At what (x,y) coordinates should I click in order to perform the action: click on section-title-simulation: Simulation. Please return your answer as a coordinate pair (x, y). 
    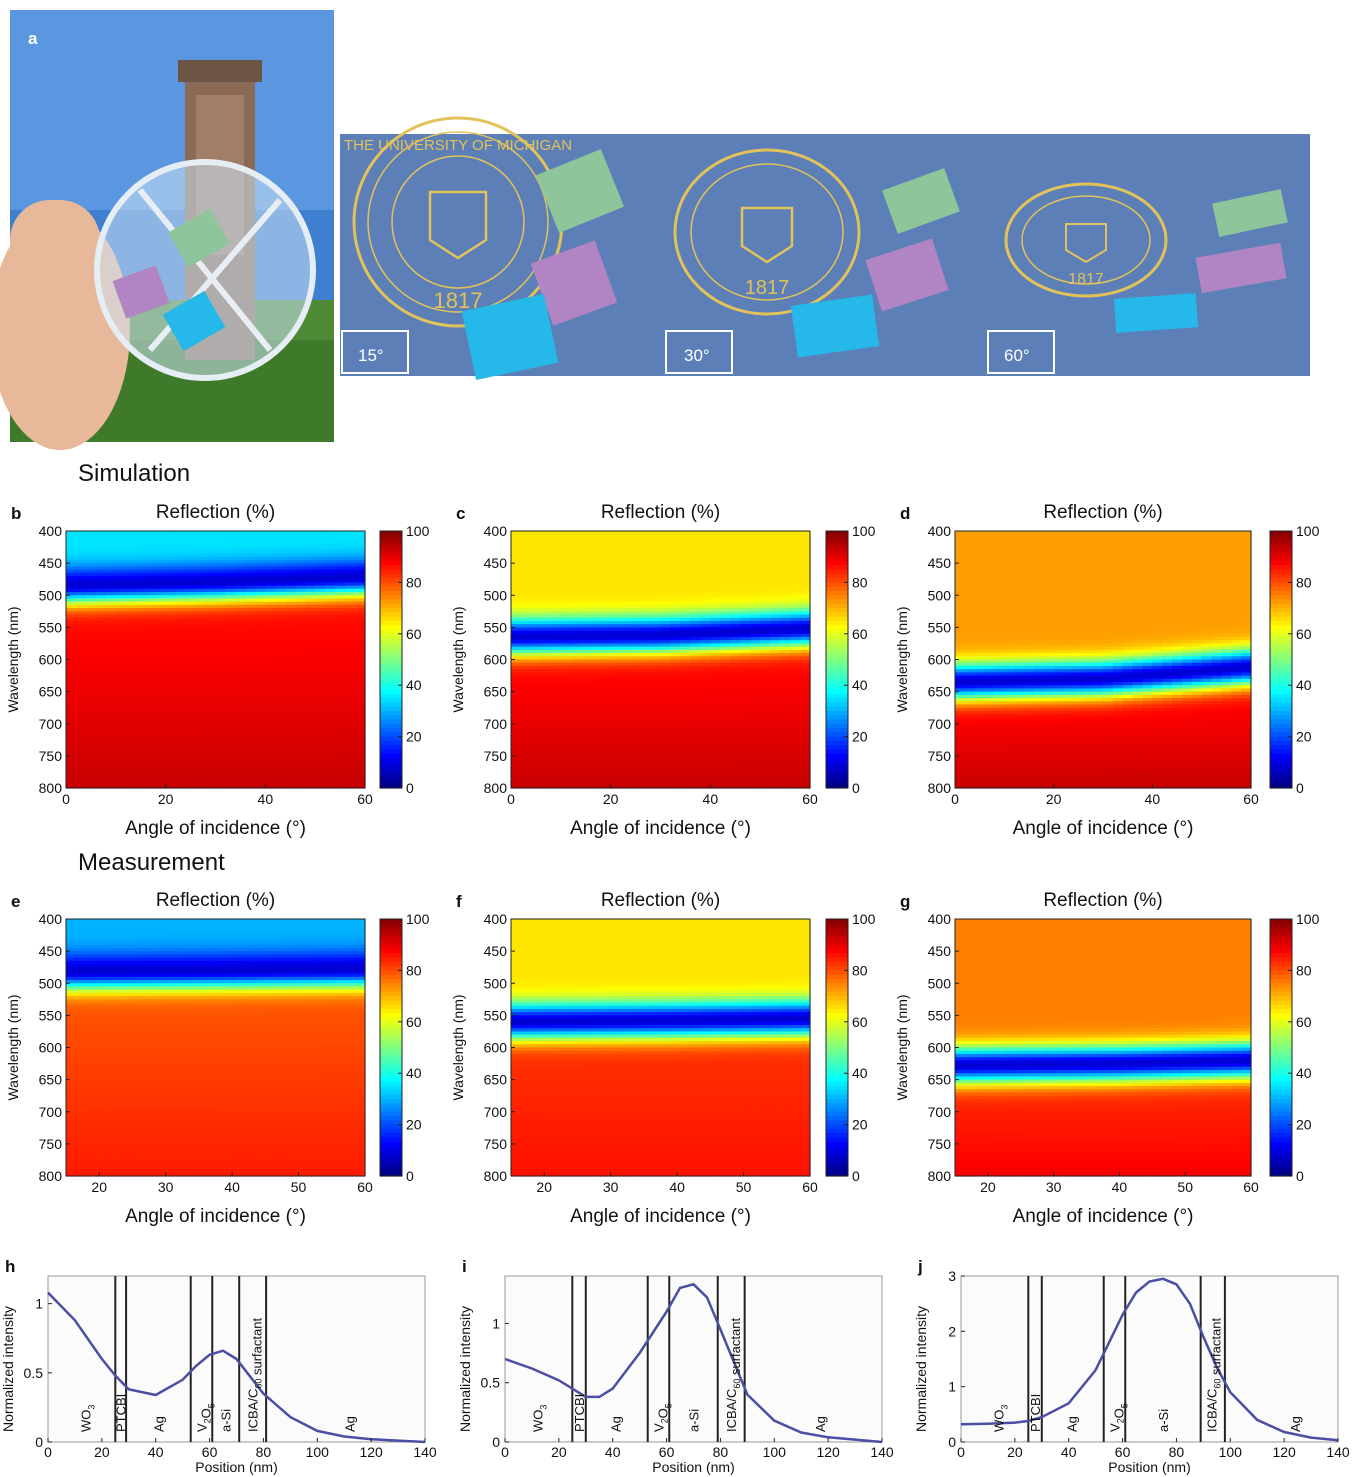
    Looking at the image, I should click on (134, 473).